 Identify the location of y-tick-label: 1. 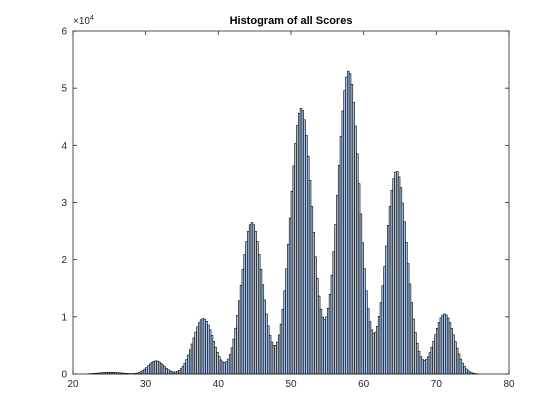
(64, 317).